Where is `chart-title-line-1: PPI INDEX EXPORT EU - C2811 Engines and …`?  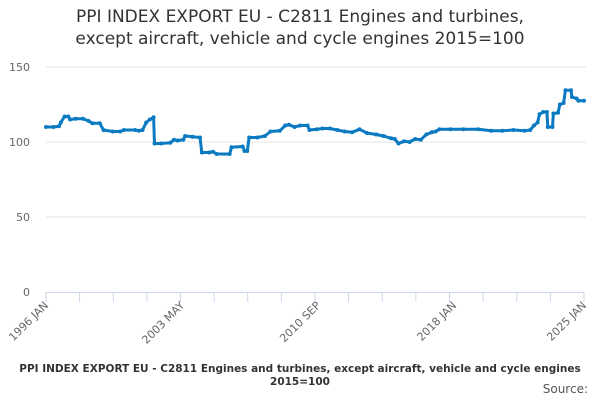
chart-title-line-1: PPI INDEX EXPORT EU - C2811 Engines and … is located at coordinates (300, 17).